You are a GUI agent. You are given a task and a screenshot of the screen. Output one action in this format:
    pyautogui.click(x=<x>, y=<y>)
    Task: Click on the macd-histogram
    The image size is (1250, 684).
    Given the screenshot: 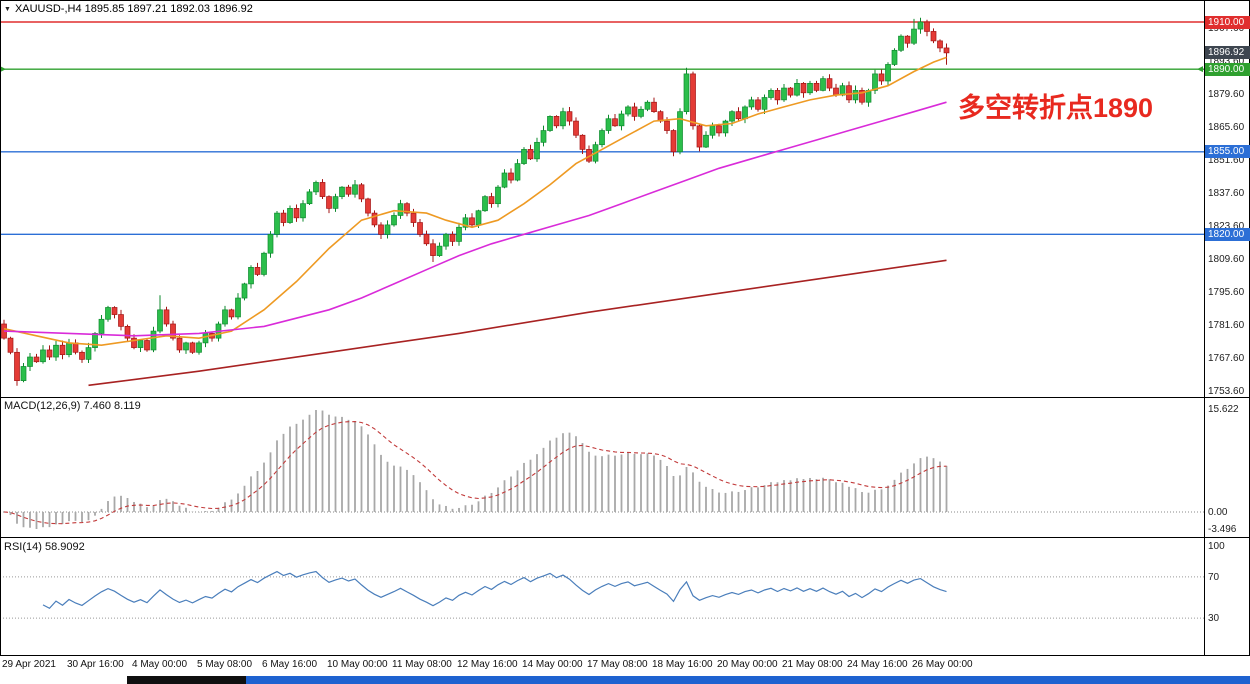 What is the action you would take?
    pyautogui.click(x=478, y=469)
    